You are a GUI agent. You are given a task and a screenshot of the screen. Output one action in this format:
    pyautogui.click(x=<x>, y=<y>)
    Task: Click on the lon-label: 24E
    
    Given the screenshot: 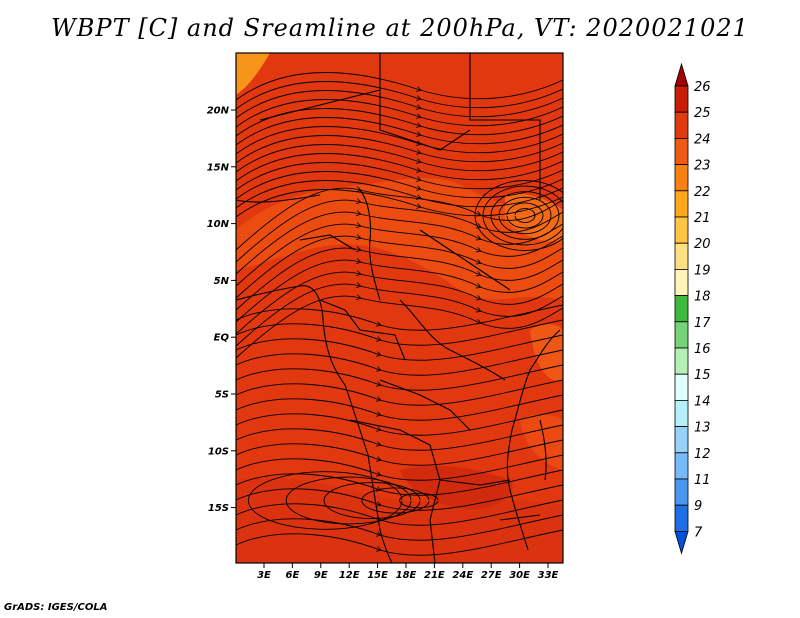 What is the action you would take?
    pyautogui.click(x=462, y=575)
    